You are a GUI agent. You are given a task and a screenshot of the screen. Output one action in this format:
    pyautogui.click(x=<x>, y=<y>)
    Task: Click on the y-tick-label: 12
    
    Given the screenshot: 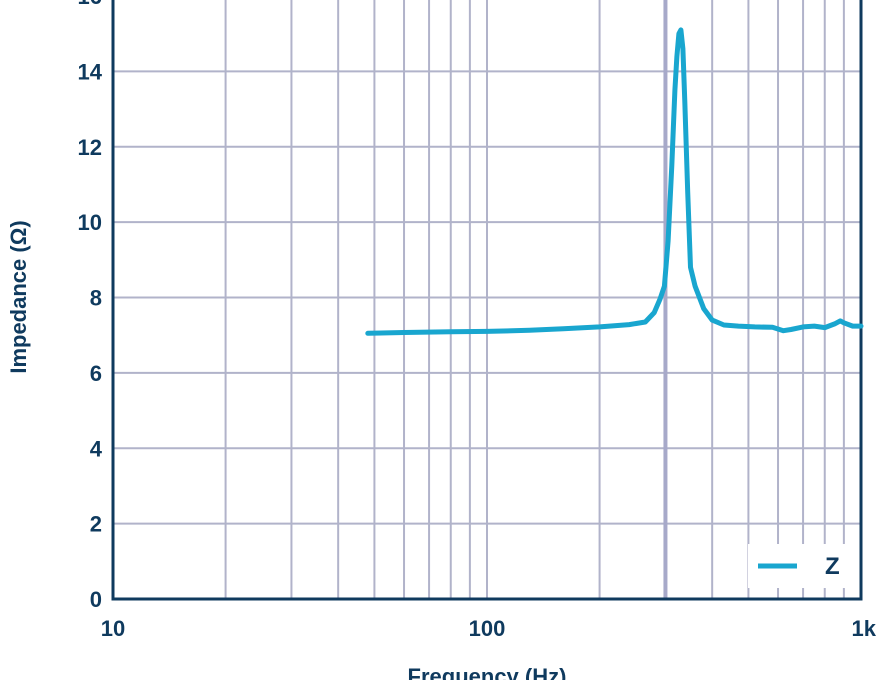 What is the action you would take?
    pyautogui.click(x=90, y=147)
    